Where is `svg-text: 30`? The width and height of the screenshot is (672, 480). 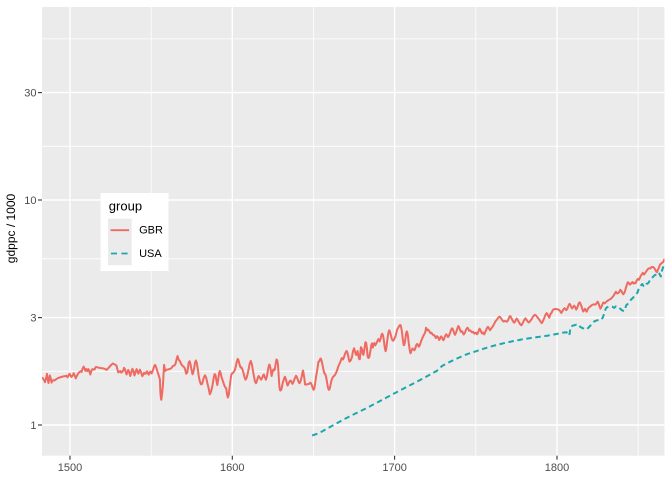 svg-text: 30 is located at coordinates (30, 94).